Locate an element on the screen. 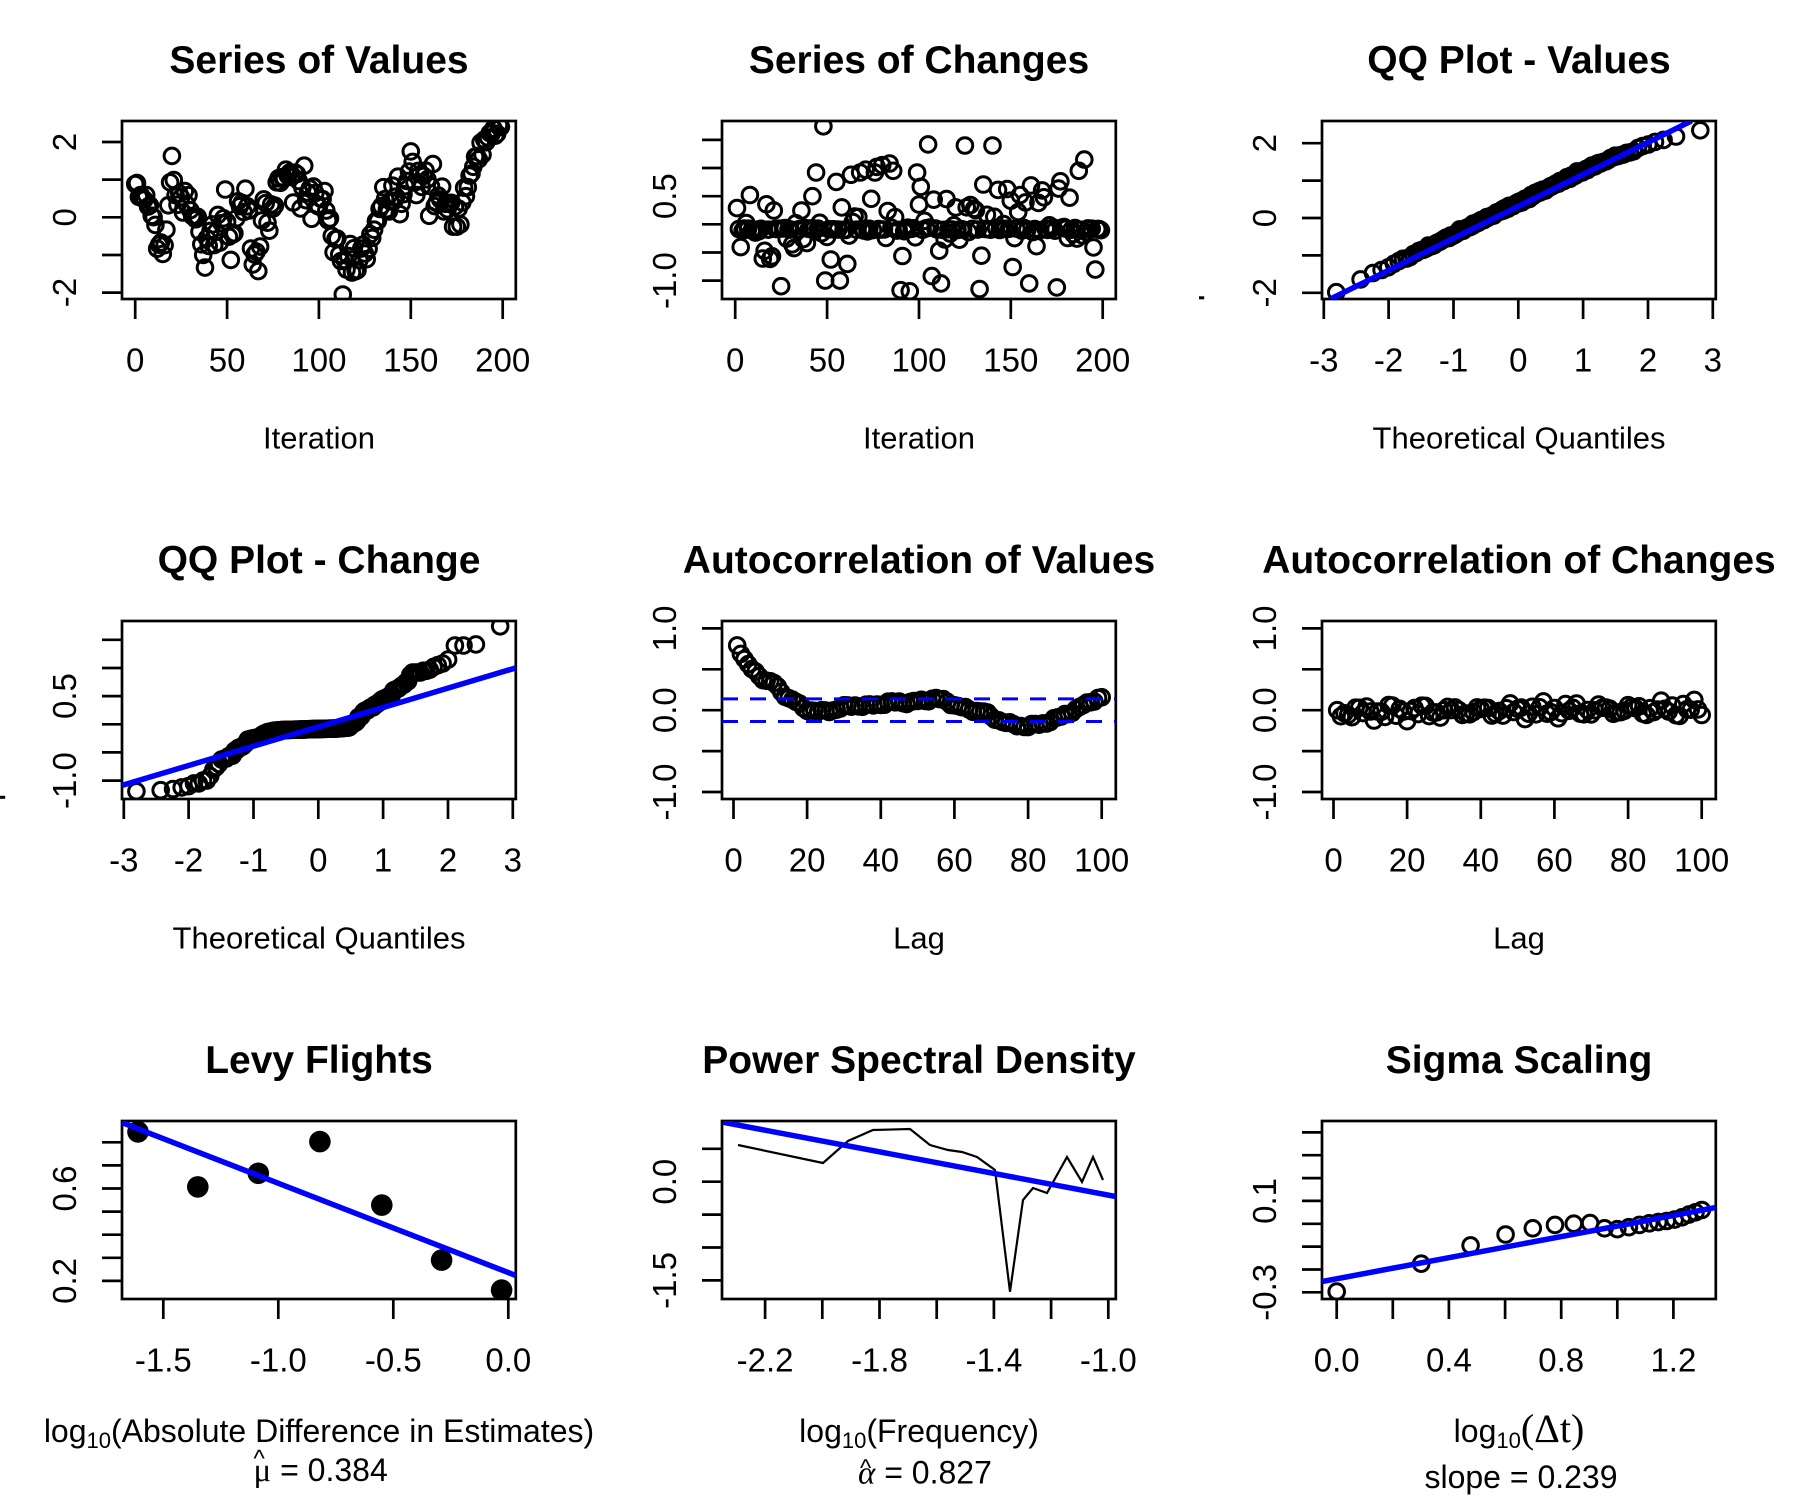 The width and height of the screenshot is (1800, 1505). svg-text: μ = 0.384 is located at coordinates (321, 1470).